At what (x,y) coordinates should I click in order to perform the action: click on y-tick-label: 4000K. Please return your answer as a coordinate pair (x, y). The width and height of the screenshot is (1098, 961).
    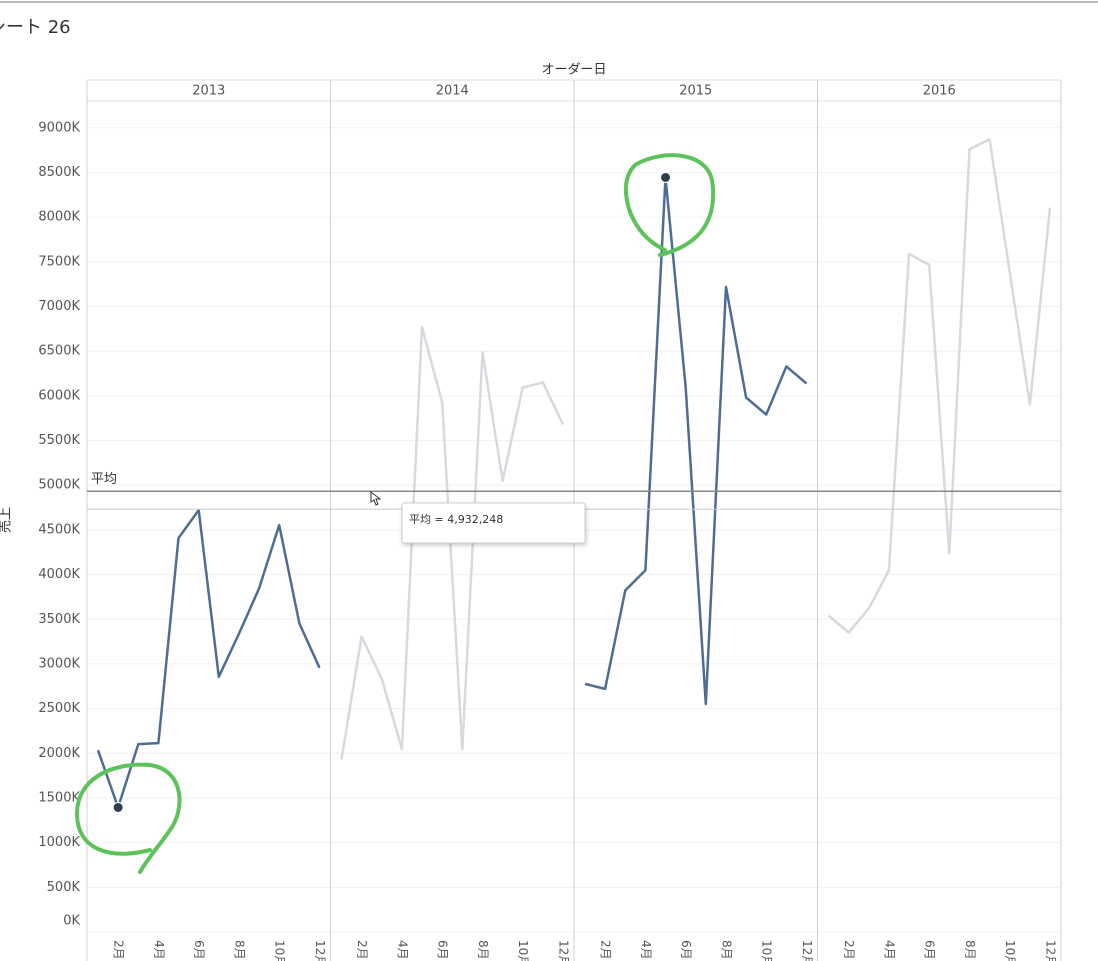
    Looking at the image, I should click on (59, 574).